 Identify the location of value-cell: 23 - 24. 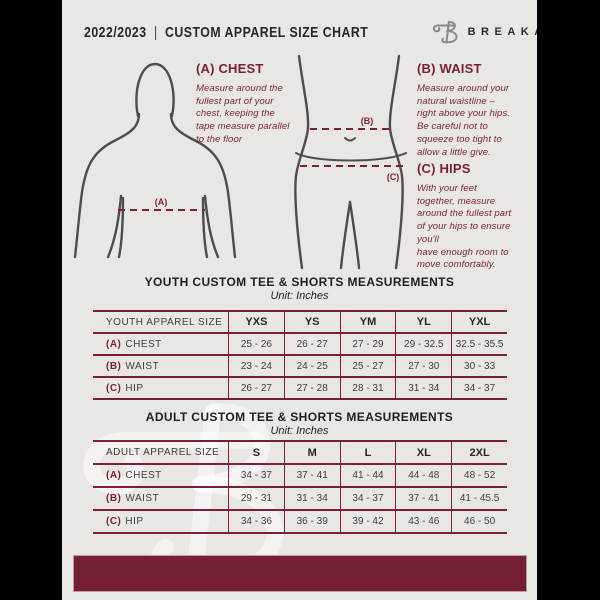
(256, 367).